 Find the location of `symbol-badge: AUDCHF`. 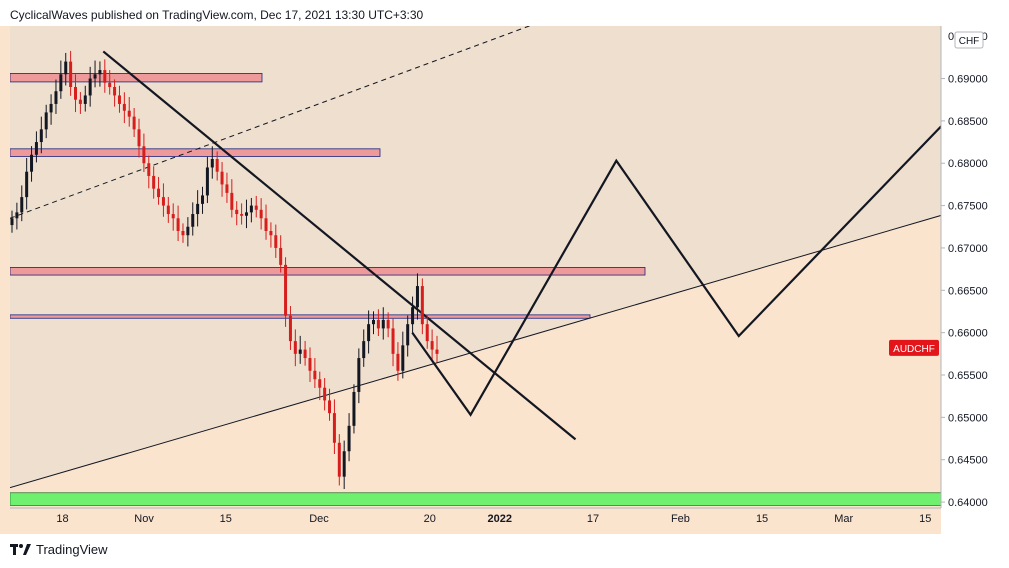

symbol-badge: AUDCHF is located at coordinates (914, 347).